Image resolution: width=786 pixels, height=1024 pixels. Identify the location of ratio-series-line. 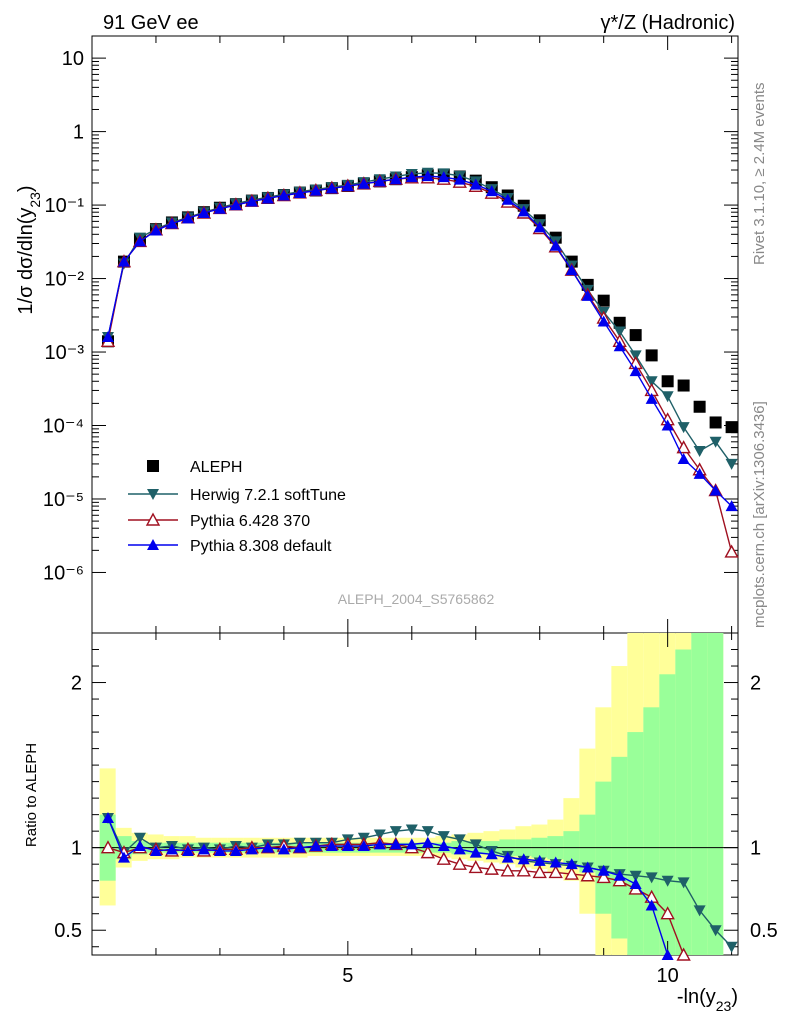
(420, 882).